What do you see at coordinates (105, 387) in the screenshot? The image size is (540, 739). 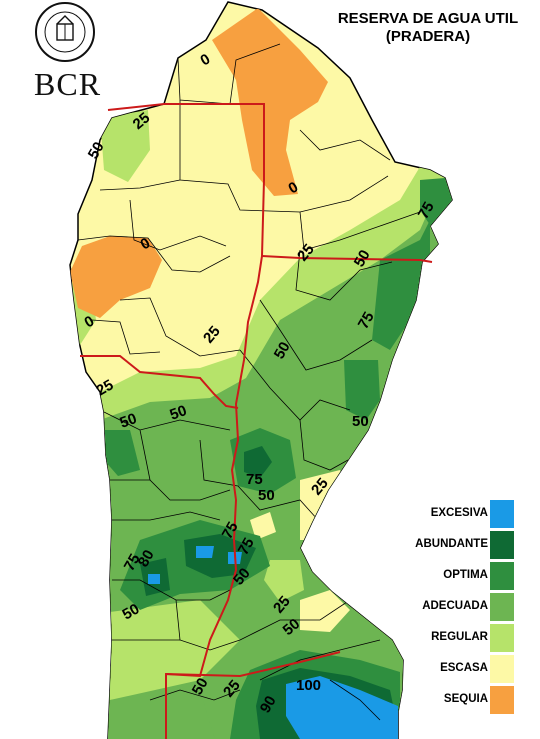 I see `contour-label: 25` at bounding box center [105, 387].